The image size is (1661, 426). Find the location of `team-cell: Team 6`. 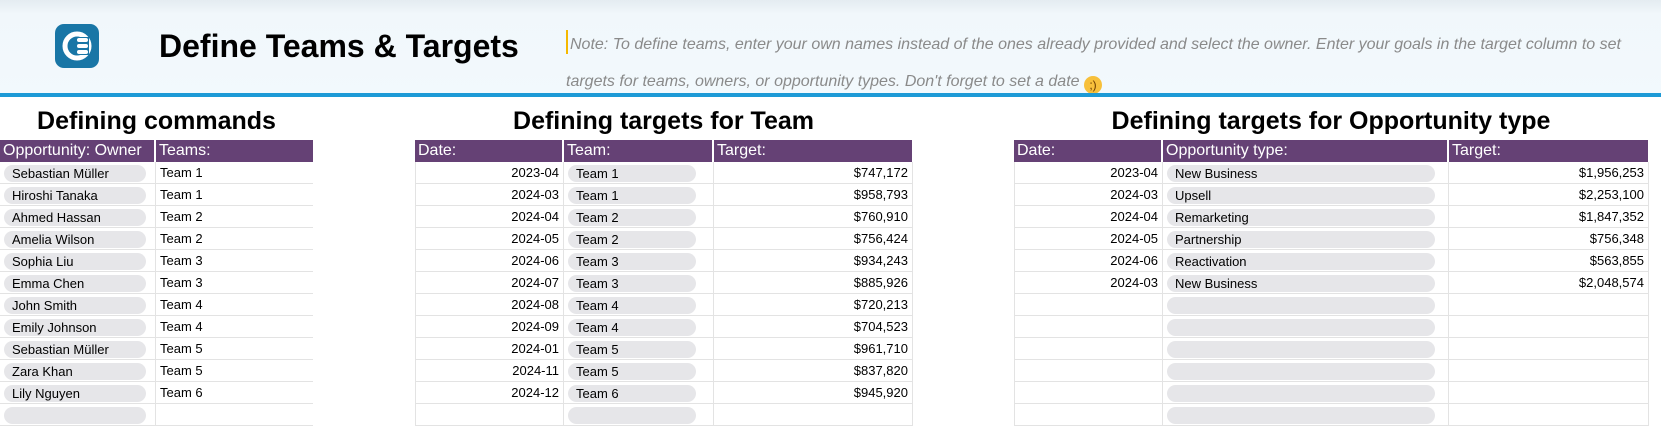

team-cell: Team 6 is located at coordinates (234, 393).